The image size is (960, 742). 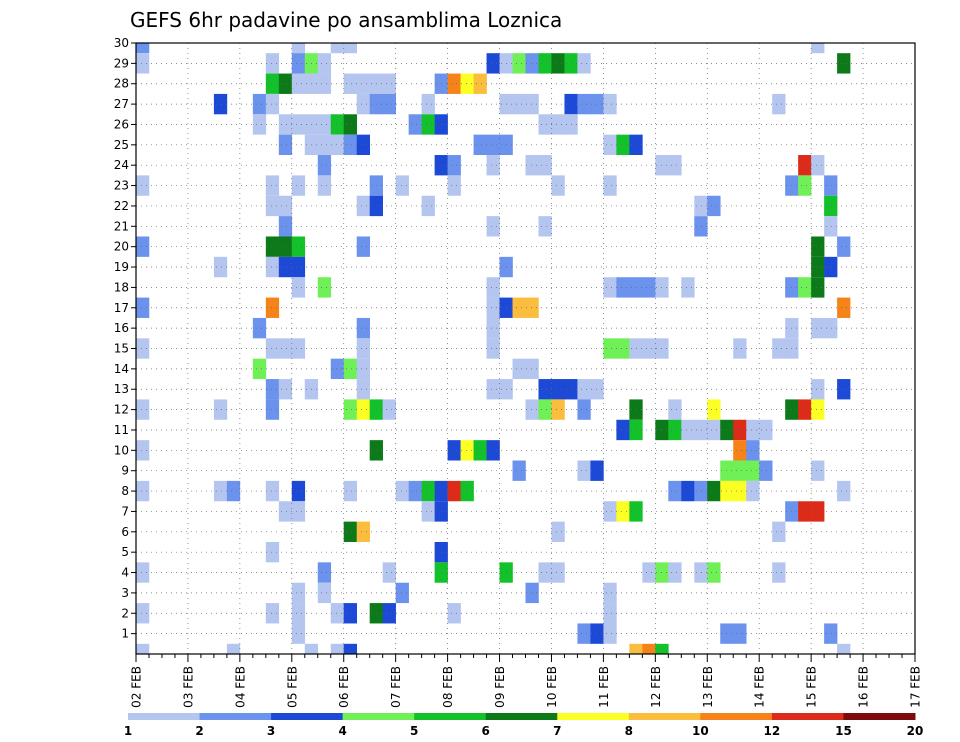 What do you see at coordinates (121, 63) in the screenshot?
I see `y-tick-label: 29` at bounding box center [121, 63].